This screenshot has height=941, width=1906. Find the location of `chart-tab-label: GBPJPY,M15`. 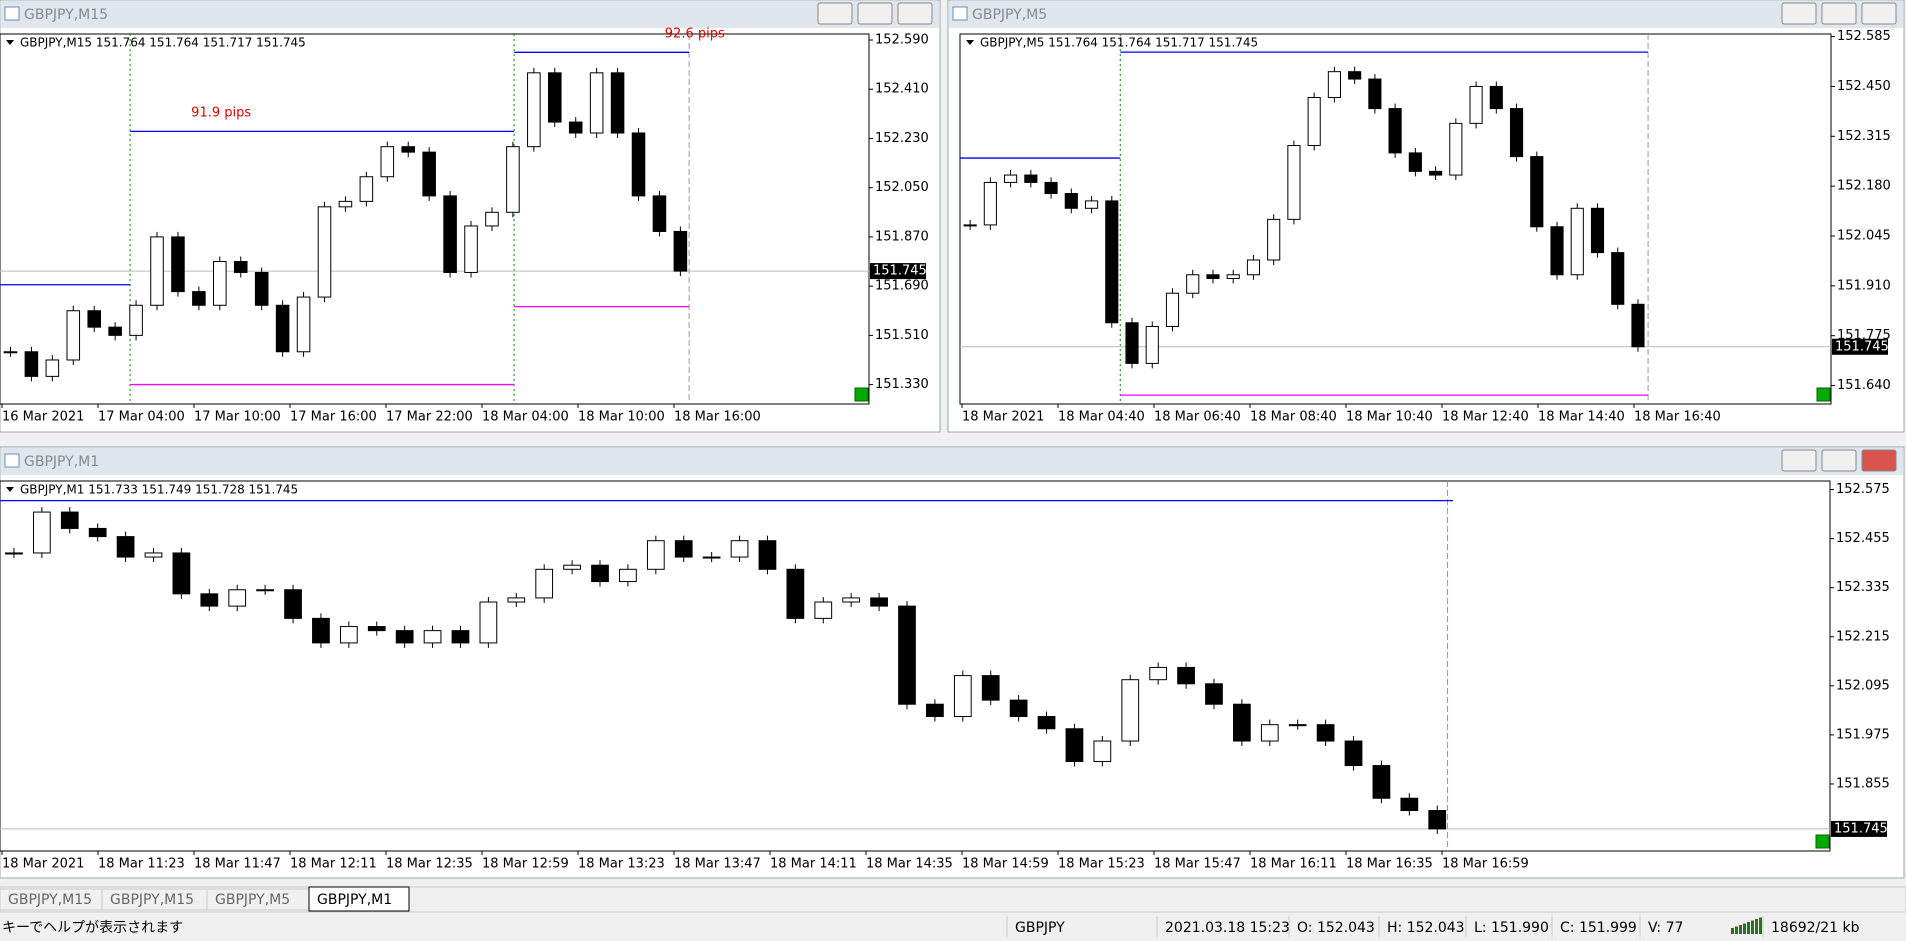

chart-tab-label: GBPJPY,M15 is located at coordinates (50, 900).